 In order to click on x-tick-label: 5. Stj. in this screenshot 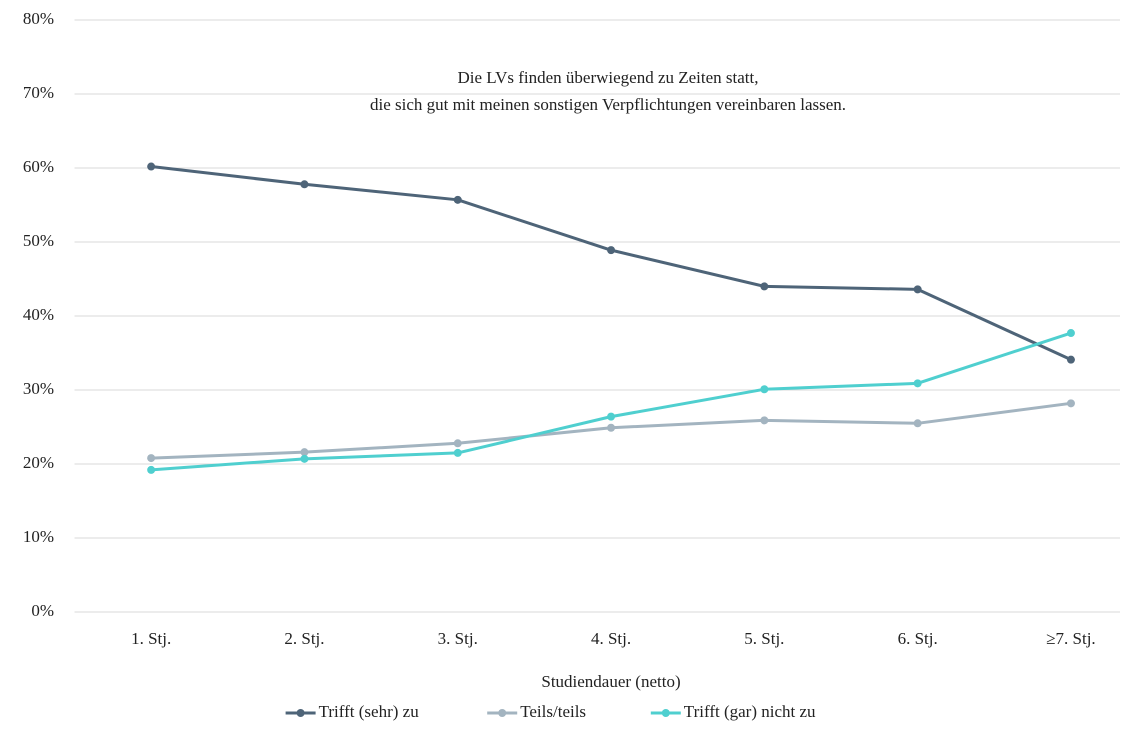, I will do `click(764, 638)`.